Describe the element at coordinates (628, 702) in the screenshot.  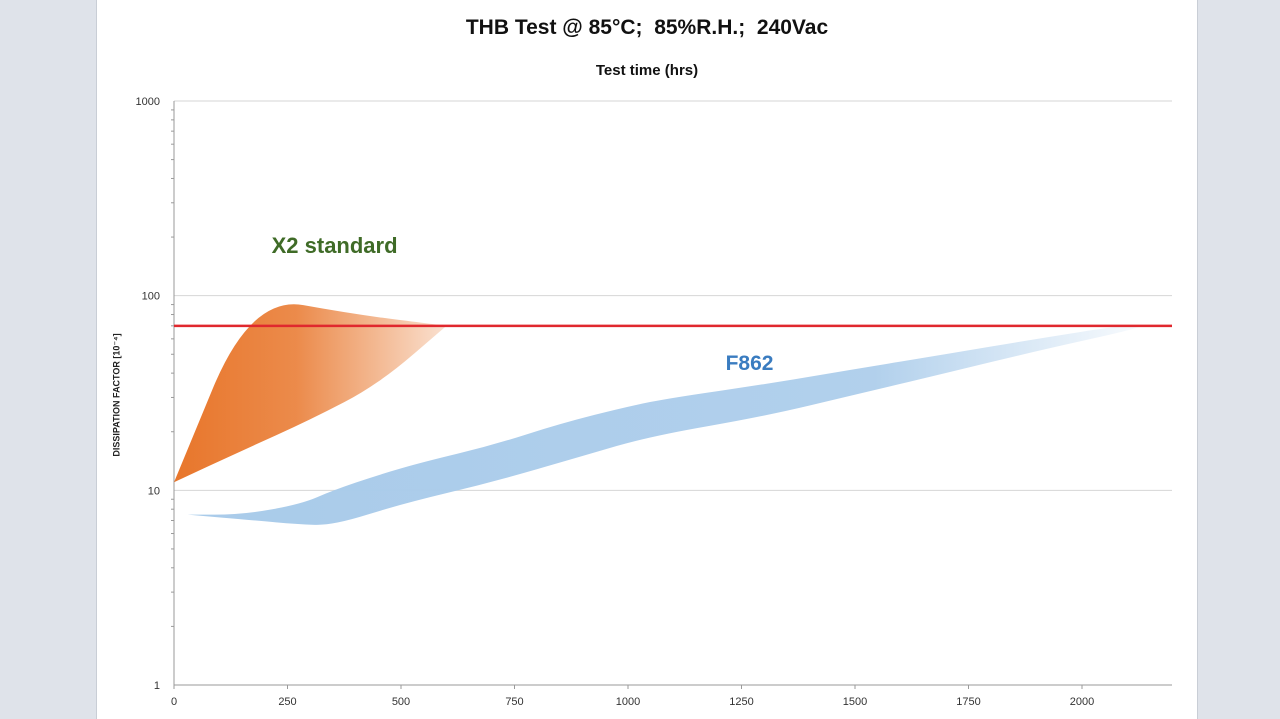
I see `x-tick-label: 1000` at that location.